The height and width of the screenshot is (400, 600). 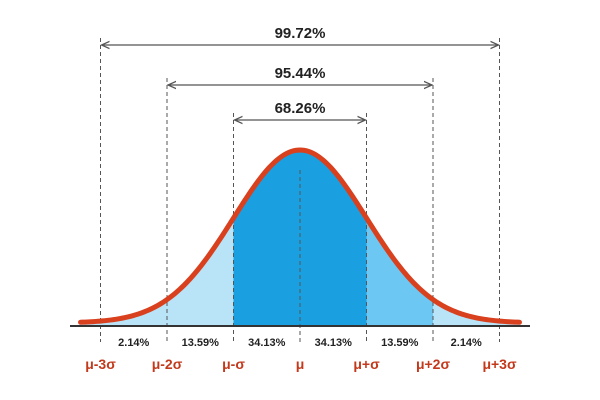 I want to click on sigma-tick-labels: μ-3σ μ-2σ μ-σ μ μ+σ μ+2σ μ+3σ, so click(x=301, y=364).